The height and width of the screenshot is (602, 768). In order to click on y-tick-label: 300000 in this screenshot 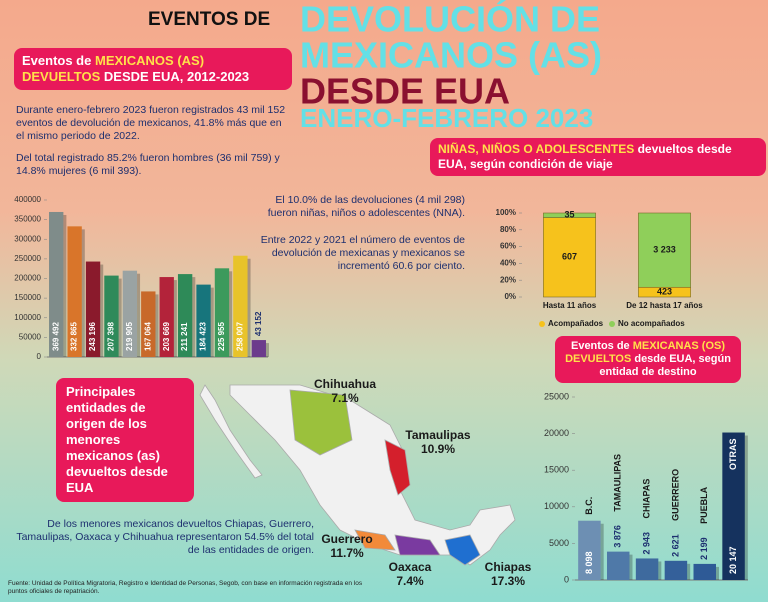, I will do `click(27, 238)`.